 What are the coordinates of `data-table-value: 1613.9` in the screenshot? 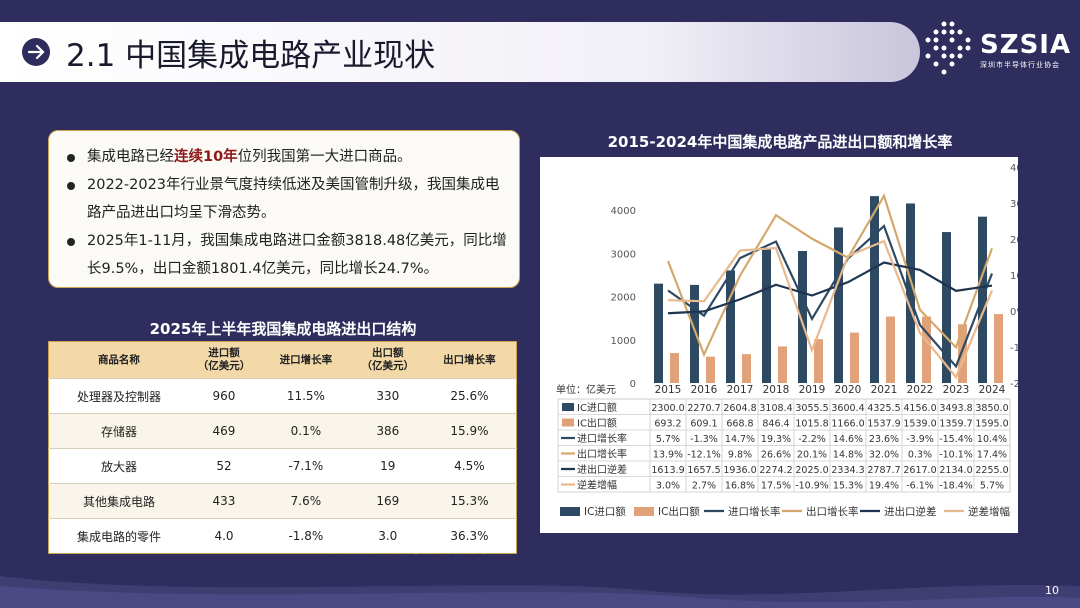 It's located at (667, 470).